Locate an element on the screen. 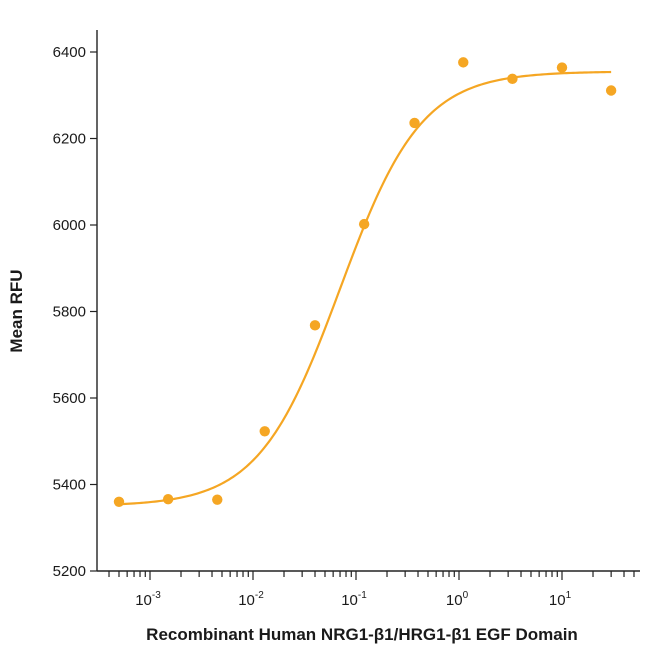  x-tick-label: 10¹ is located at coordinates (560, 599).